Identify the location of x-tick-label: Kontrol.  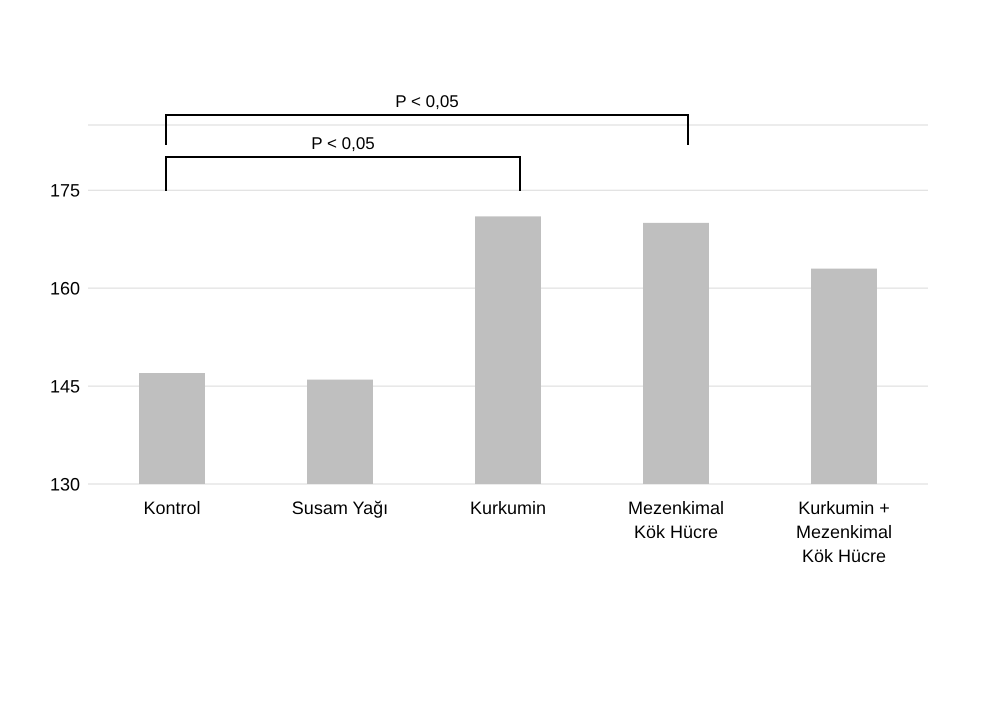
(172, 508).